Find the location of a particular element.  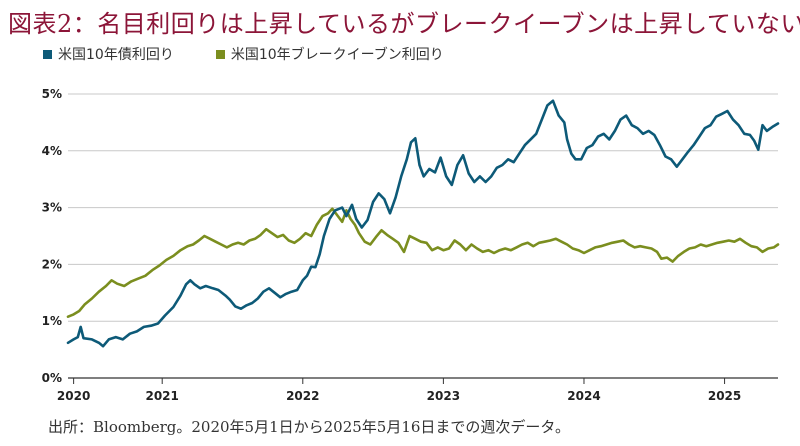

y-tick-label: 1% is located at coordinates (52, 321).